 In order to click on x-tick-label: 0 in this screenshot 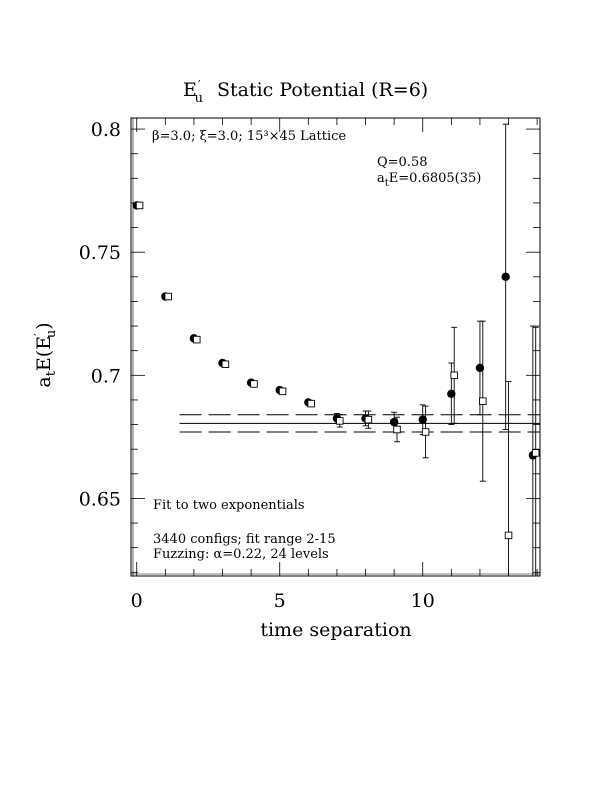, I will do `click(137, 601)`.